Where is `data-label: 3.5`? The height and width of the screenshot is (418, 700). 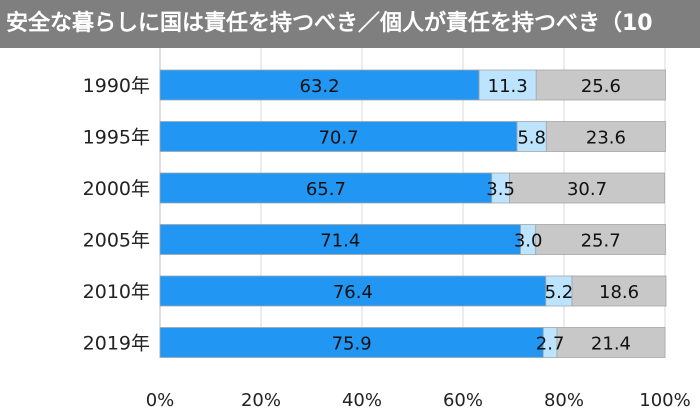
data-label: 3.5 is located at coordinates (500, 189).